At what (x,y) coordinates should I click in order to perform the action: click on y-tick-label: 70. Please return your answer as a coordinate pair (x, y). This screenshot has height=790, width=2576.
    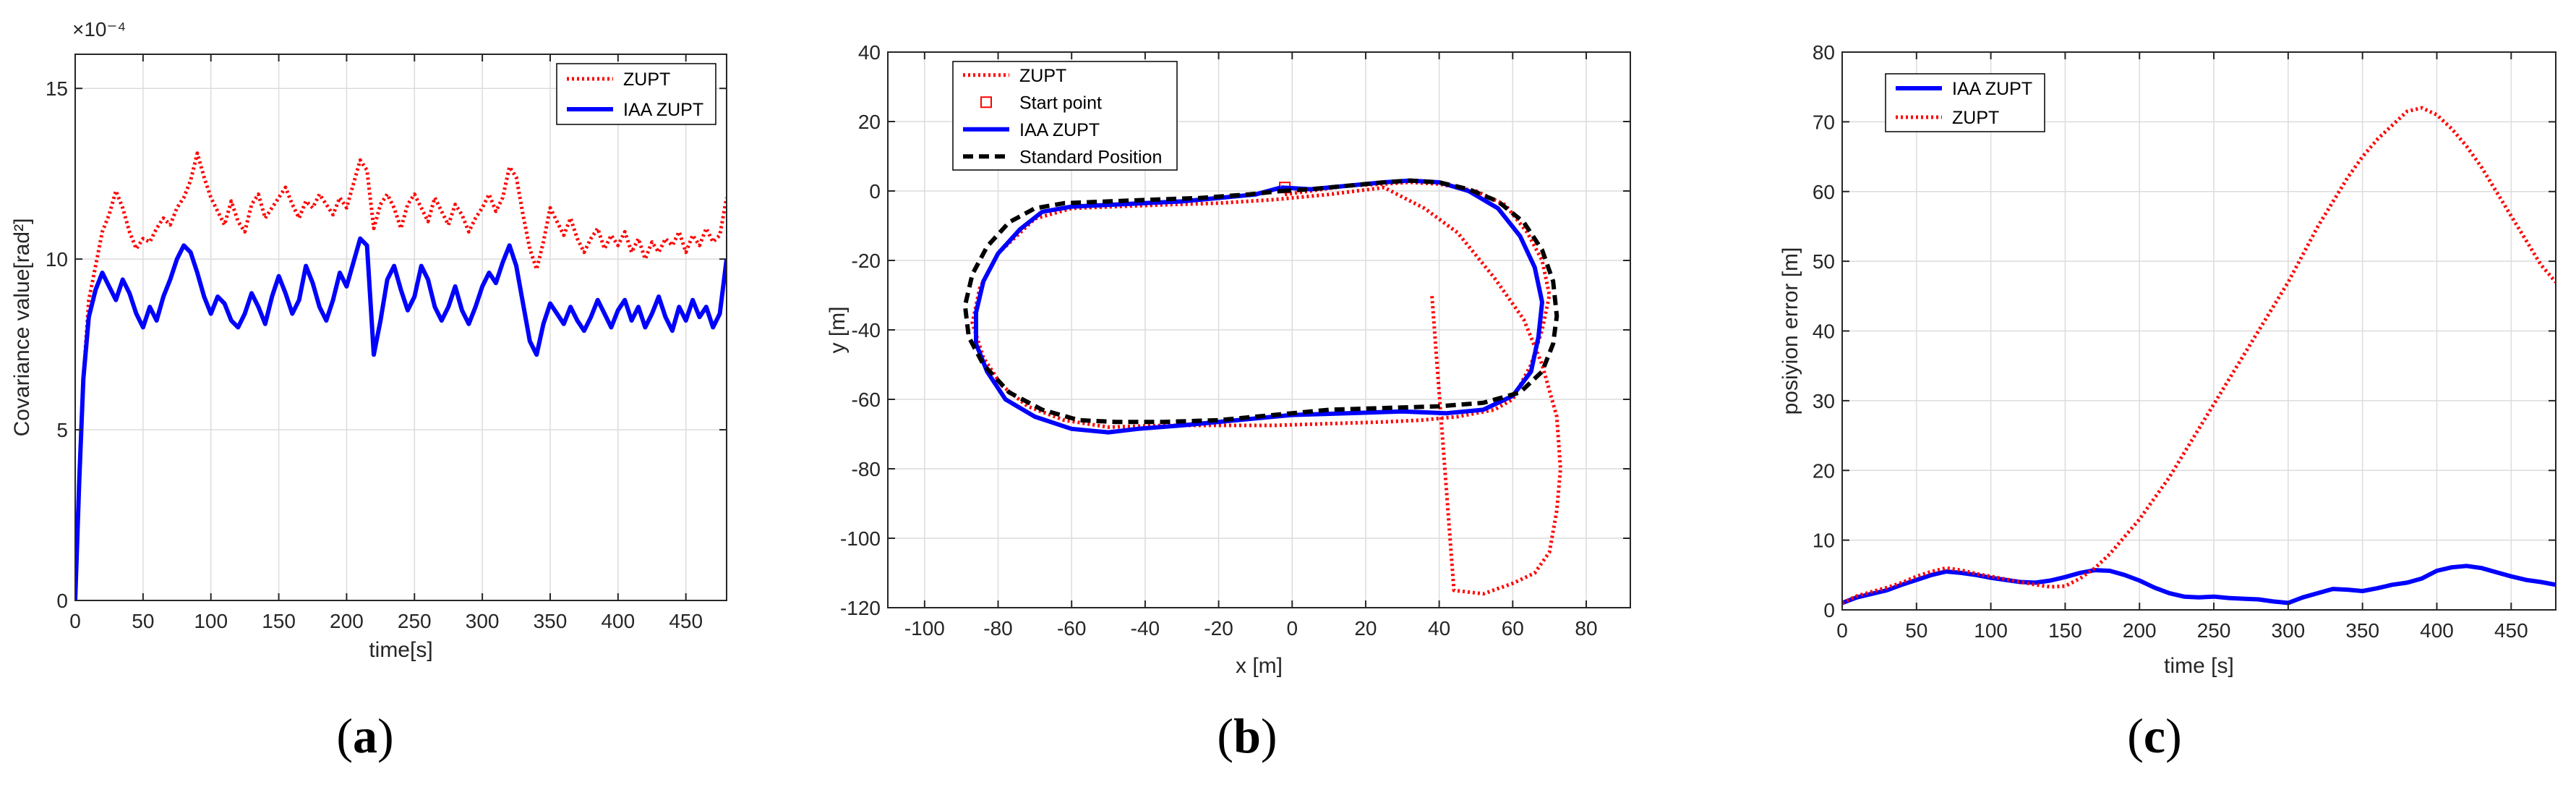
    Looking at the image, I should click on (1824, 122).